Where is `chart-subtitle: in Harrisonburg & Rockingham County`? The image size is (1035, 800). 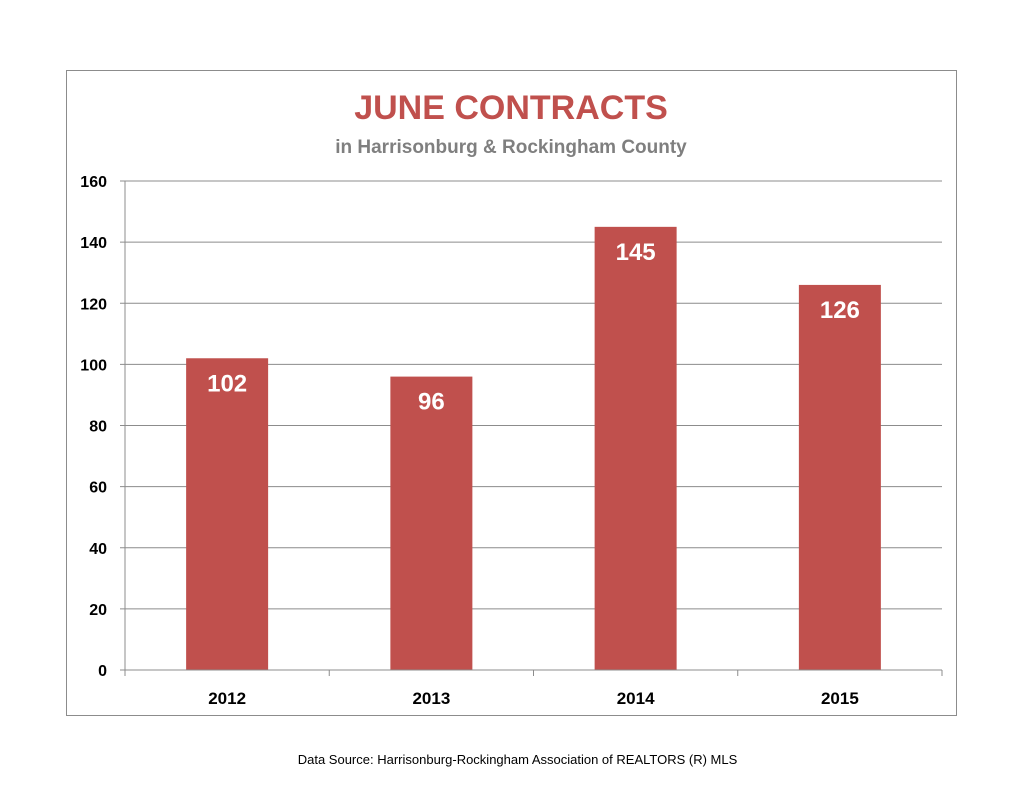 chart-subtitle: in Harrisonburg & Rockingham County is located at coordinates (511, 147).